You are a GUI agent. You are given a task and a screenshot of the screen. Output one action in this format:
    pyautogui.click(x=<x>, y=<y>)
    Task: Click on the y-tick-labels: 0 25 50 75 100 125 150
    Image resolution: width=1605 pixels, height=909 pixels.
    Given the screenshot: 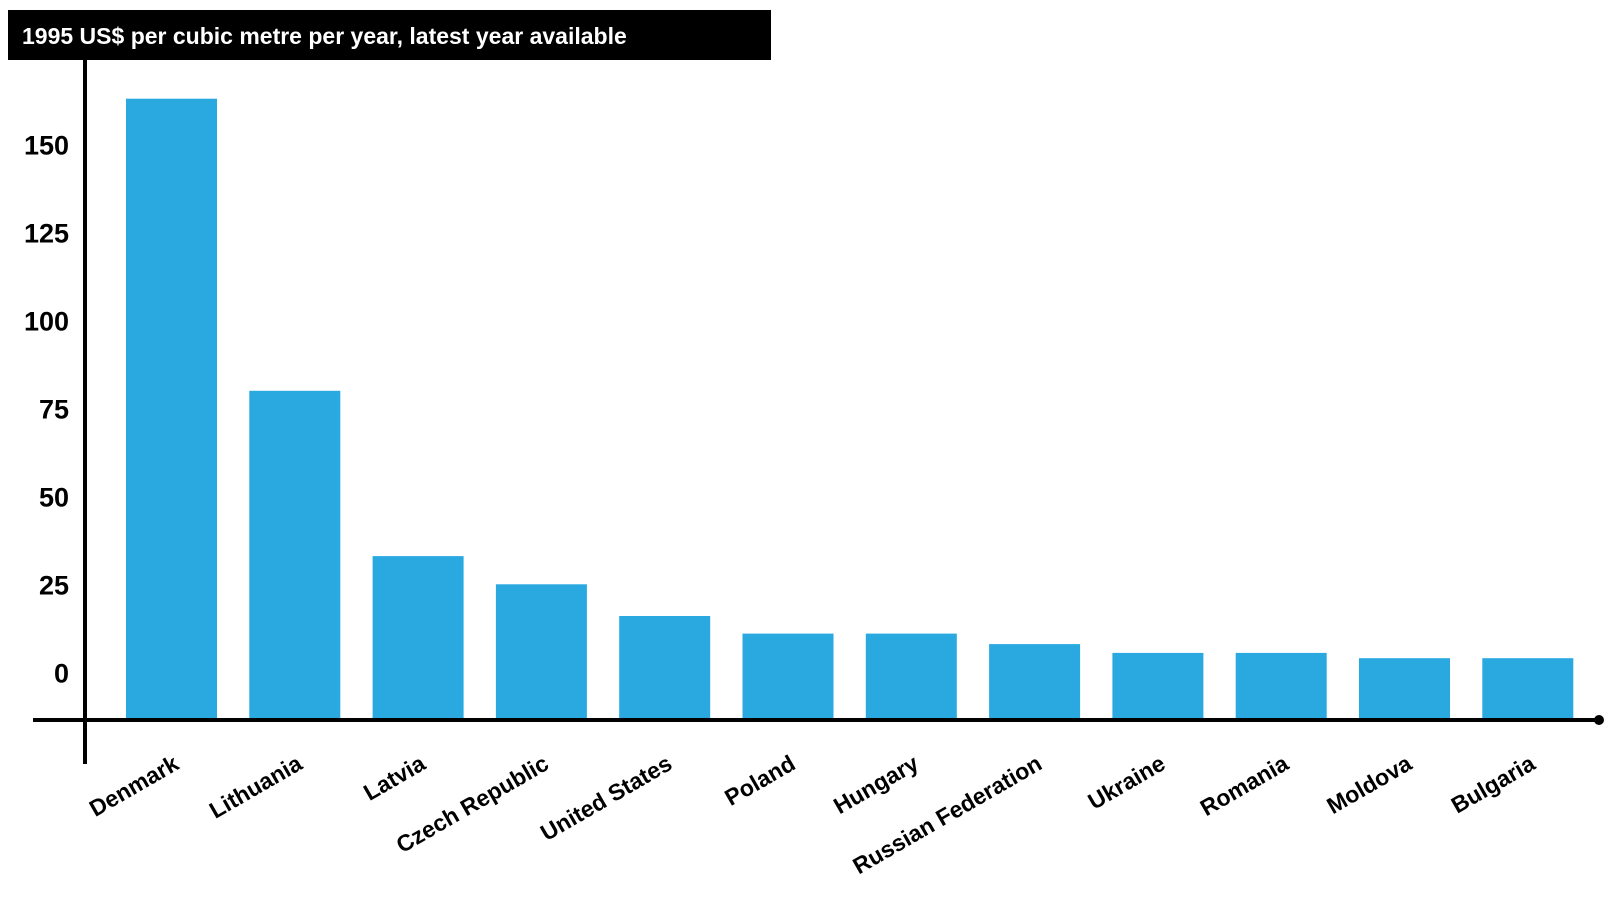 What is the action you would take?
    pyautogui.click(x=46, y=409)
    